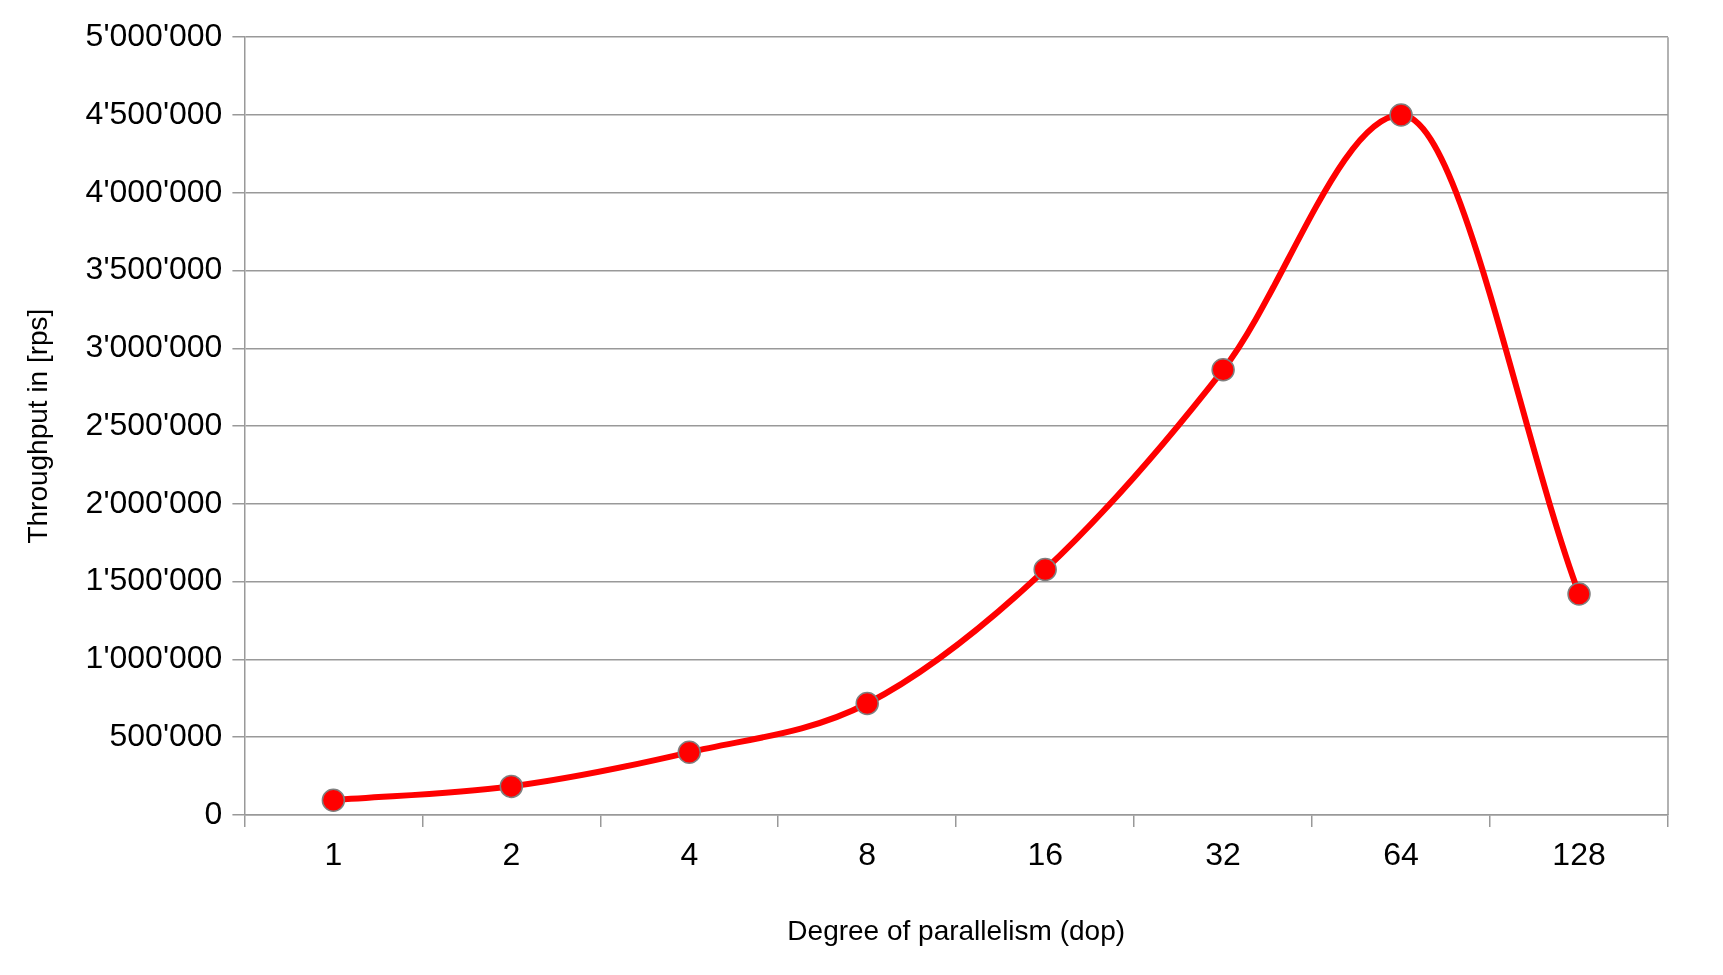  What do you see at coordinates (154, 346) in the screenshot?
I see `y-tick-label: 3'000'000` at bounding box center [154, 346].